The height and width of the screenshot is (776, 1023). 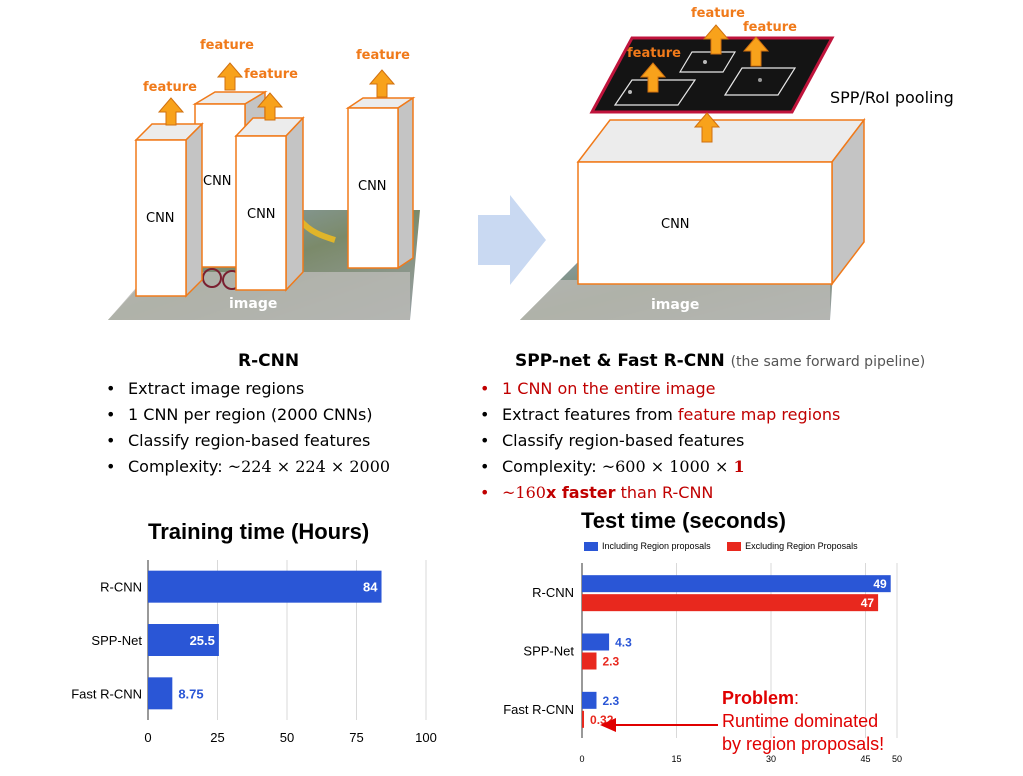 I want to click on list-item: 1 CNN on the entire image, so click(x=657, y=389).